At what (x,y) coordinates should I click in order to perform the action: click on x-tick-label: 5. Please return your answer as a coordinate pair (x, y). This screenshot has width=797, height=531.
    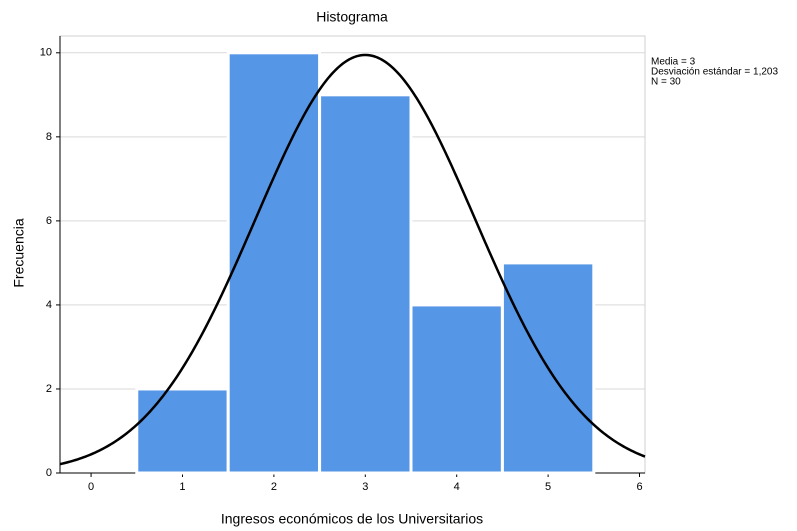
    Looking at the image, I should click on (548, 487).